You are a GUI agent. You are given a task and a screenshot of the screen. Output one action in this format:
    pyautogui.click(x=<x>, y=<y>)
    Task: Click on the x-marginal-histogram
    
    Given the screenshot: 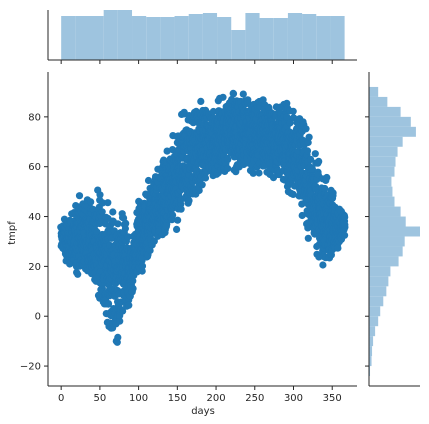 What is the action you would take?
    pyautogui.click(x=202, y=37)
    